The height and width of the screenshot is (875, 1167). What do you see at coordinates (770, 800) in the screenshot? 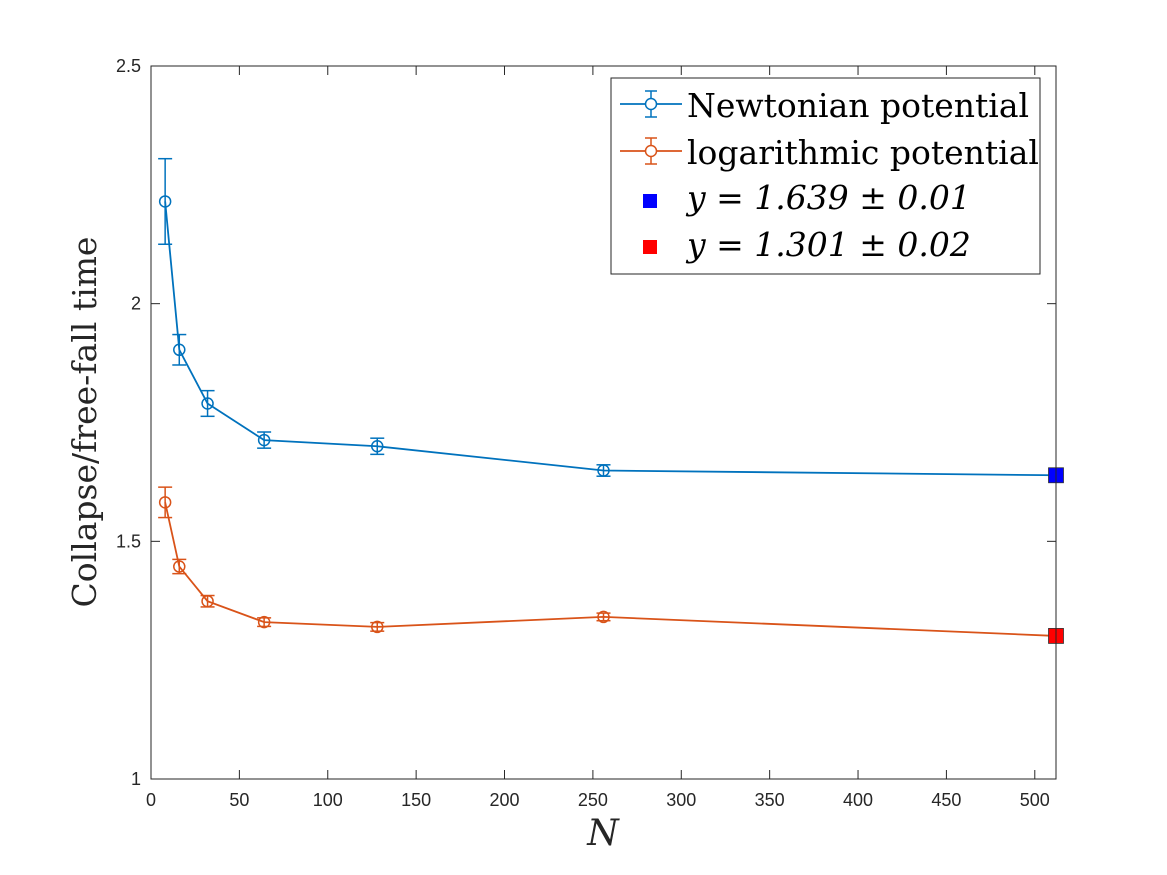
I see `x-tick-label: 350` at bounding box center [770, 800].